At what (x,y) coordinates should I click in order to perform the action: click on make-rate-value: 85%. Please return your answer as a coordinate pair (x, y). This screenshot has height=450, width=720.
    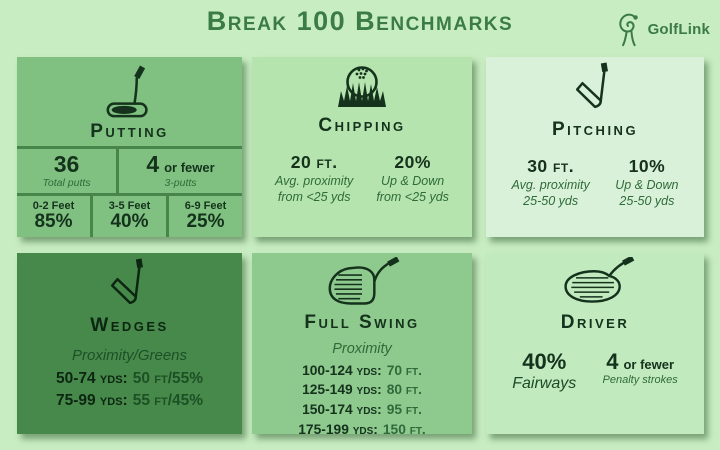
    Looking at the image, I should click on (53, 222).